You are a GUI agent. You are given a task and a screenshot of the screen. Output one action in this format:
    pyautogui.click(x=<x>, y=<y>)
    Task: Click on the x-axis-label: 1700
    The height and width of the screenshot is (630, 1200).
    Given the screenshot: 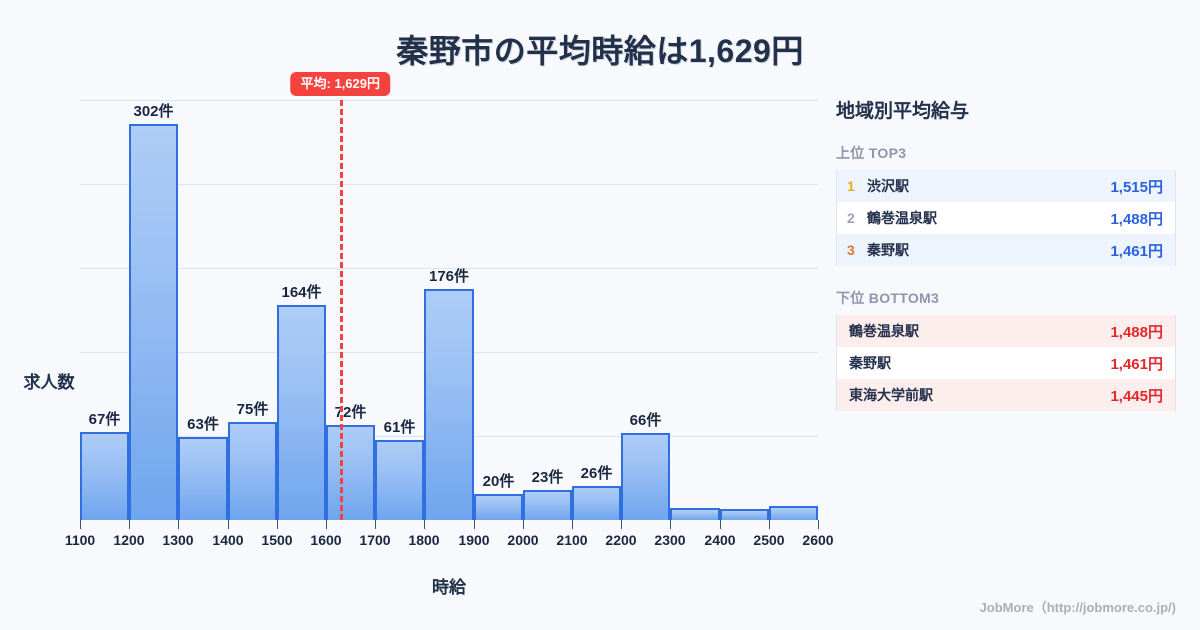 What is the action you would take?
    pyautogui.click(x=375, y=540)
    